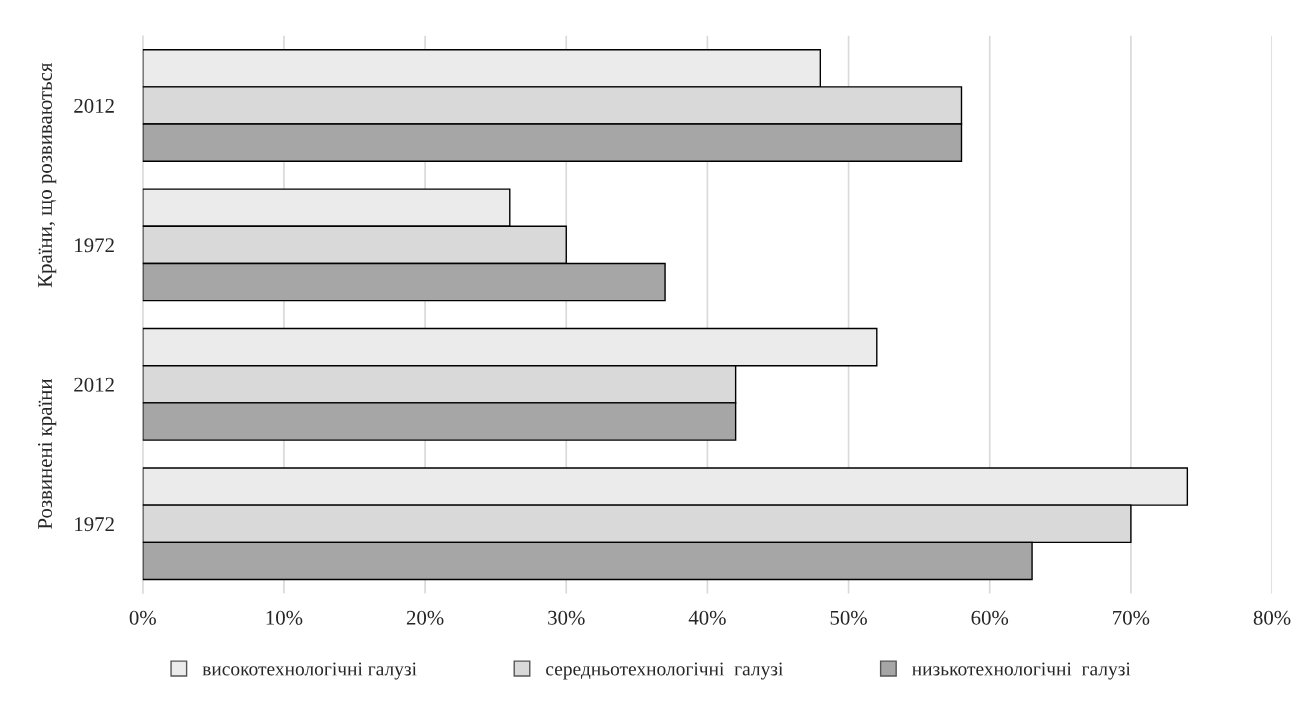  Describe the element at coordinates (309, 671) in the screenshot. I see `legend-label: високотехнологічні галузі` at that location.